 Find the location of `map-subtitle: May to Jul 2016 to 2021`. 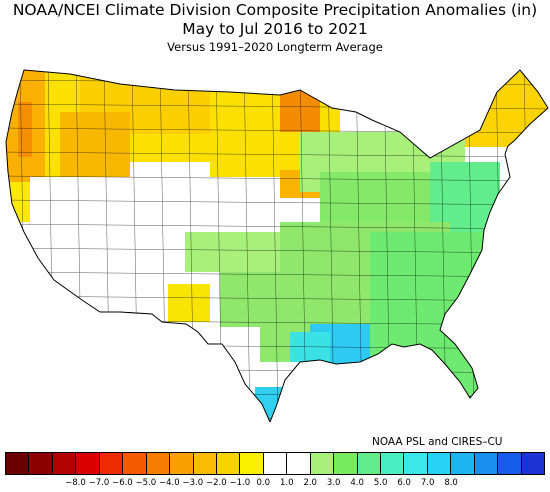

map-subtitle: May to Jul 2016 to 2021 is located at coordinates (275, 29).